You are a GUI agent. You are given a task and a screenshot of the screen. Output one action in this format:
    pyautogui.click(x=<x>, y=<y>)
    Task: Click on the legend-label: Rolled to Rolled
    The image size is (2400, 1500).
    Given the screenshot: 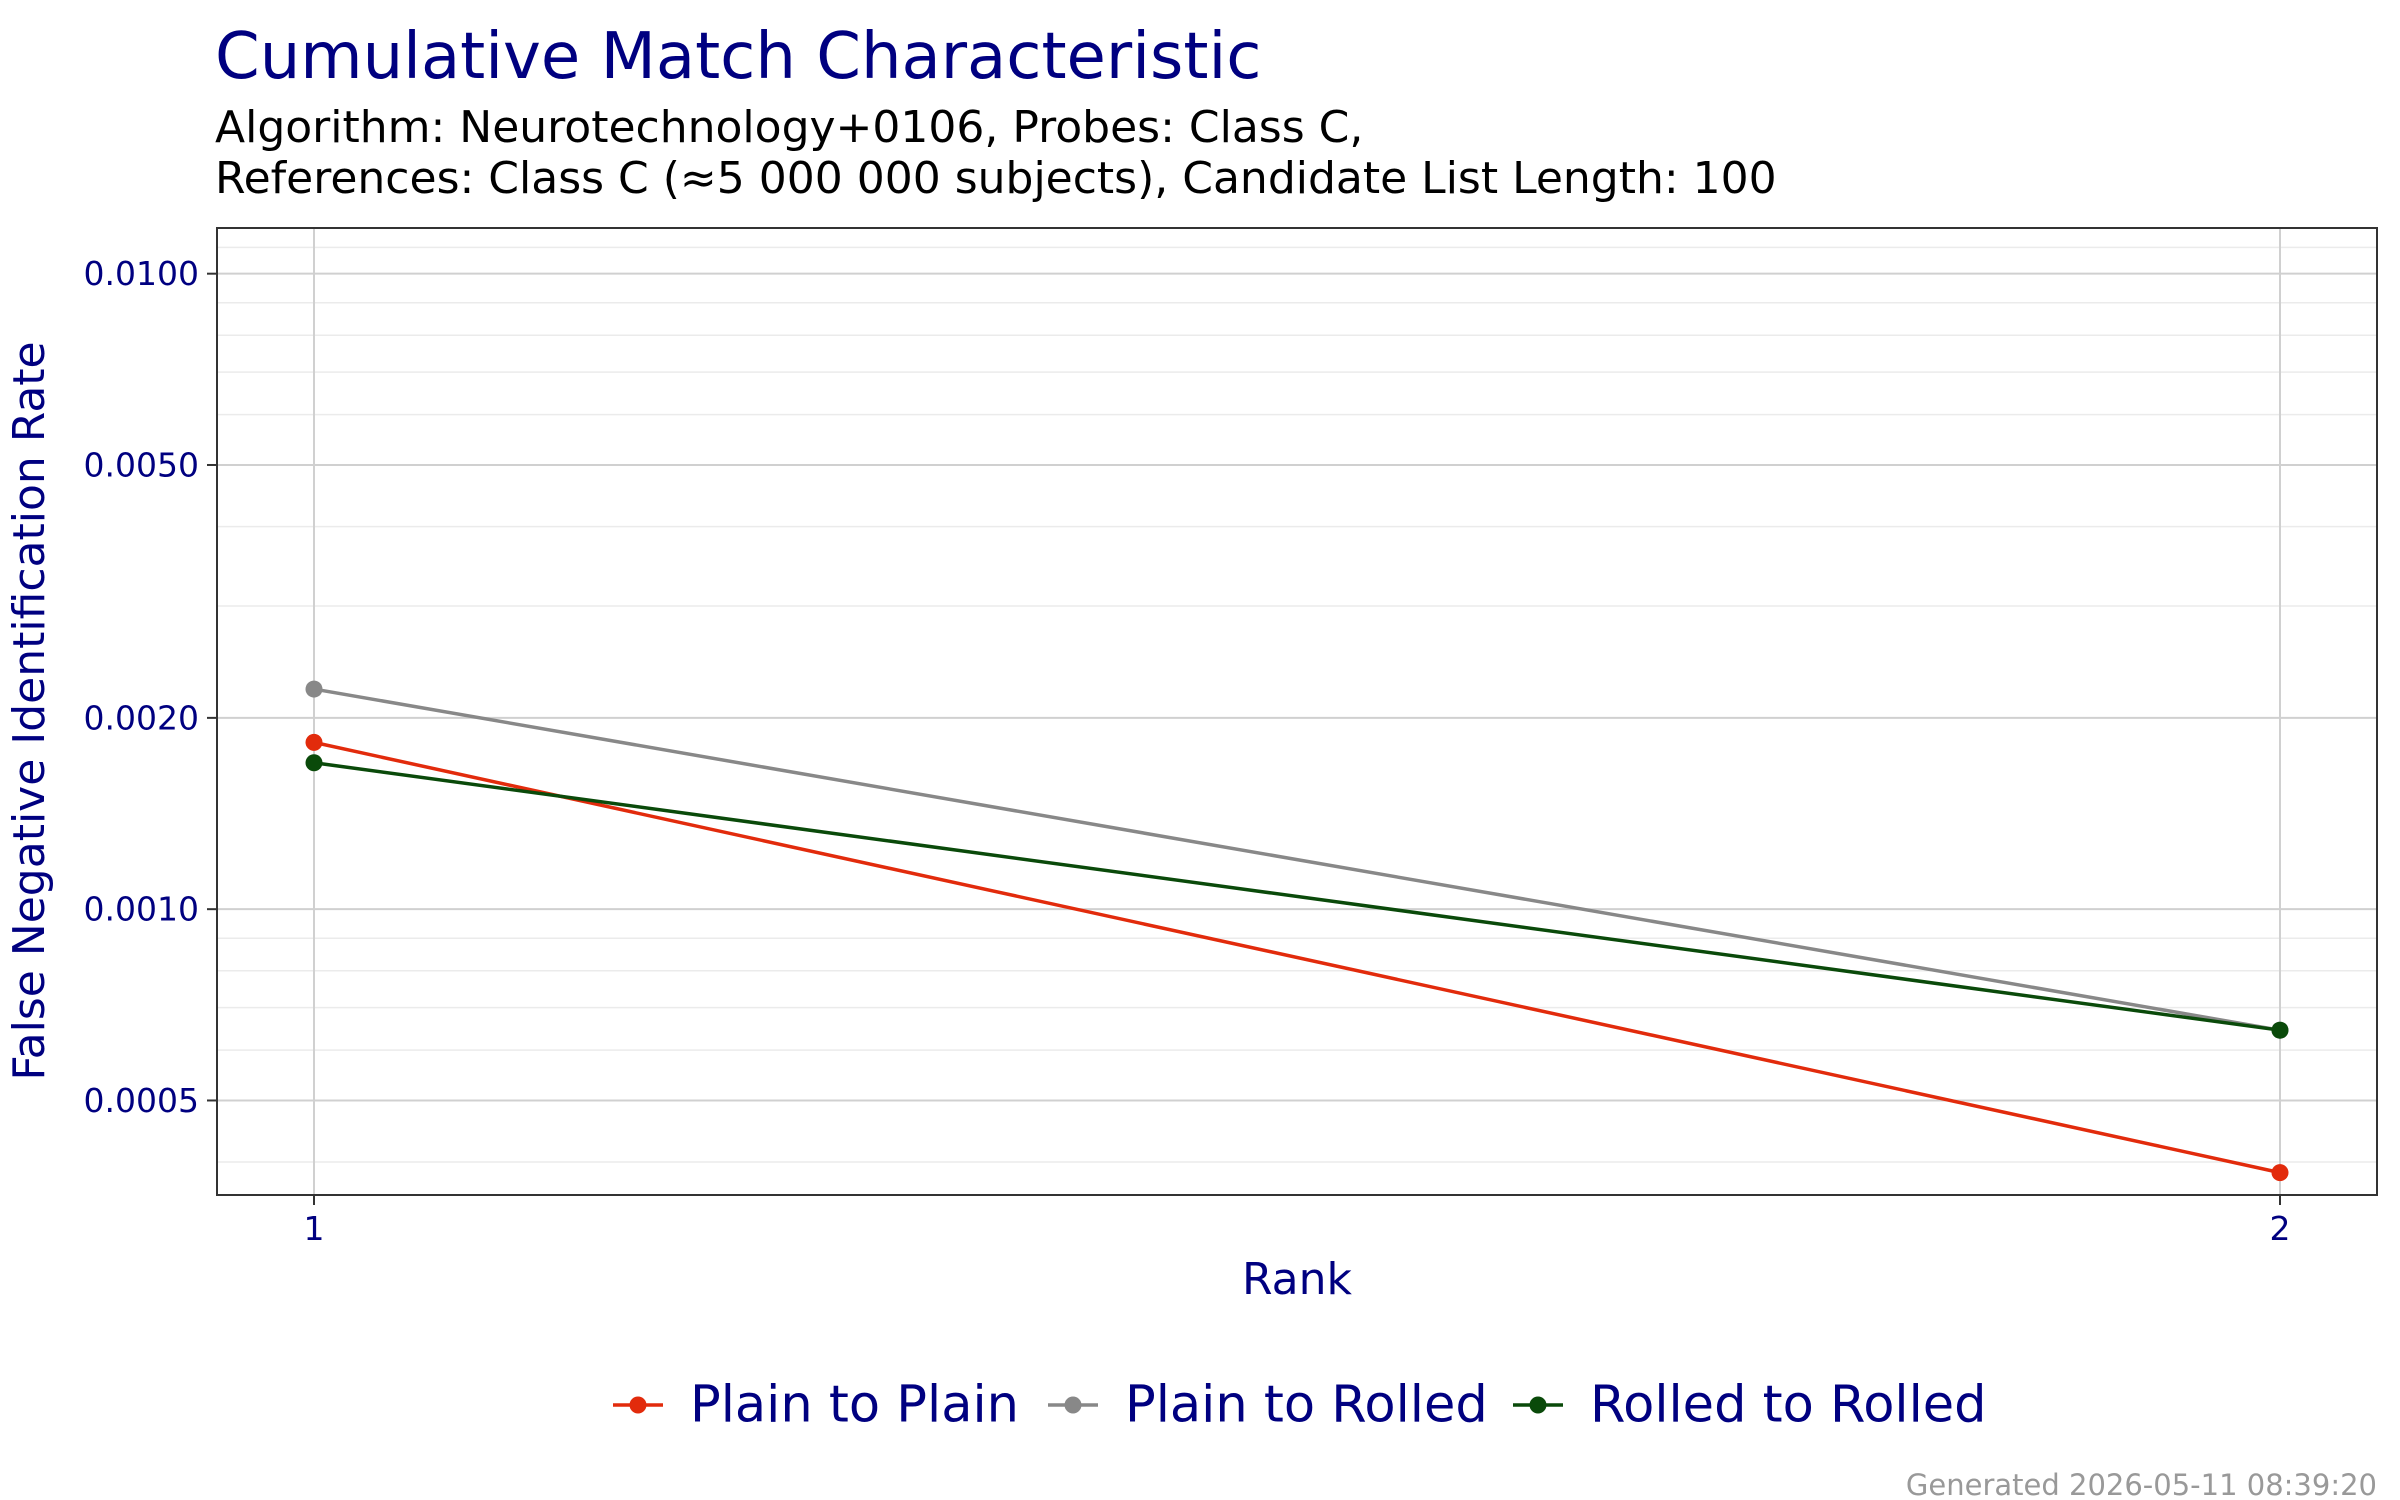 What is the action you would take?
    pyautogui.click(x=1788, y=1405)
    